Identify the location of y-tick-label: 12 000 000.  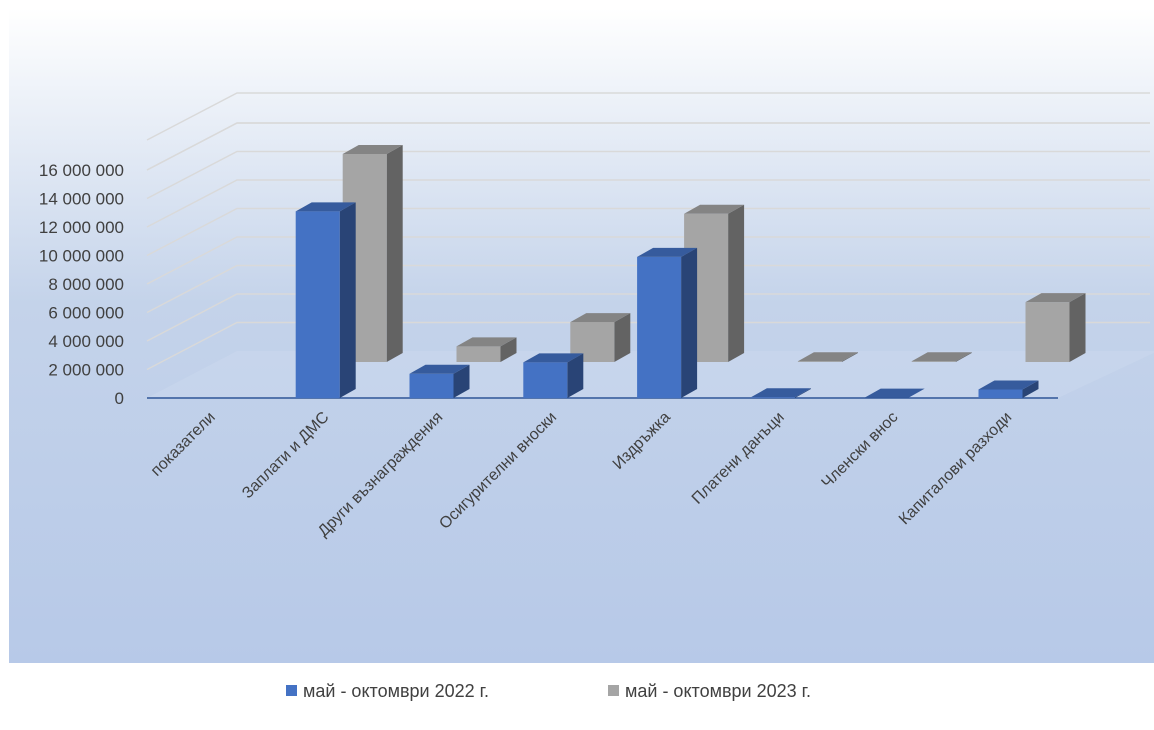
(81, 227).